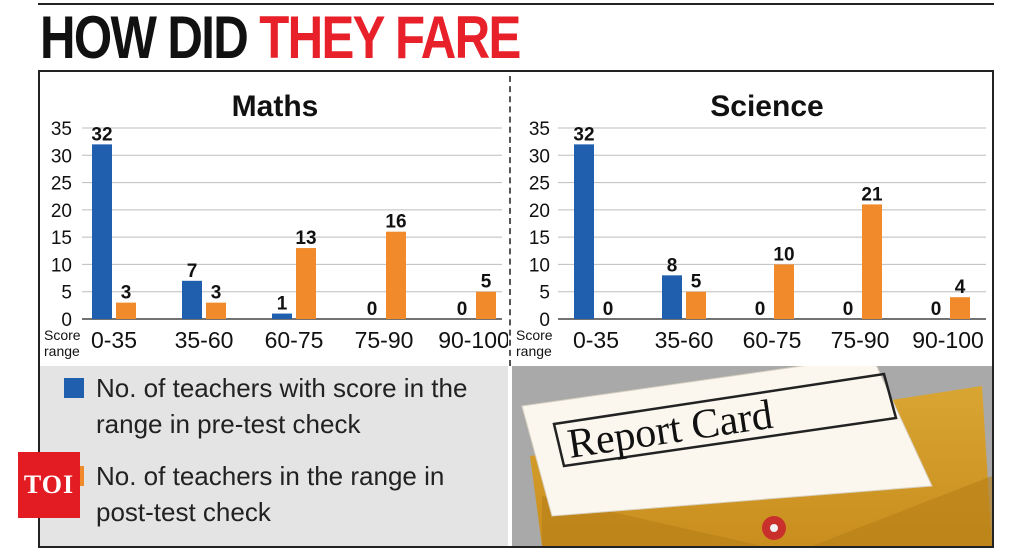  I want to click on chart-title: Science, so click(766, 106).